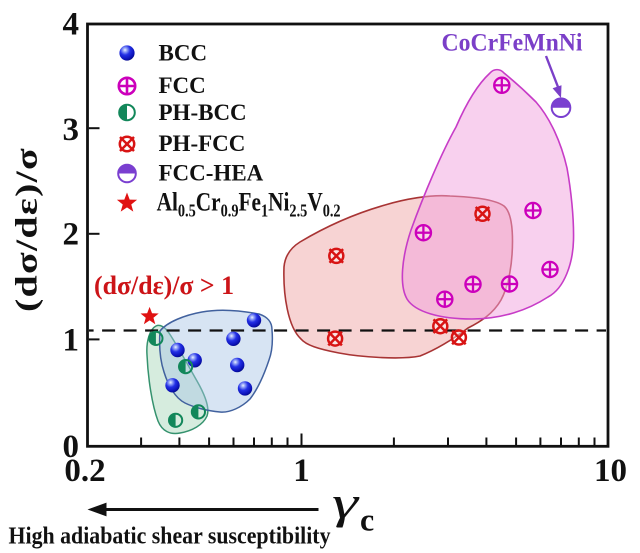 This screenshot has height=553, width=640. I want to click on svg-text: 3, so click(71, 130).